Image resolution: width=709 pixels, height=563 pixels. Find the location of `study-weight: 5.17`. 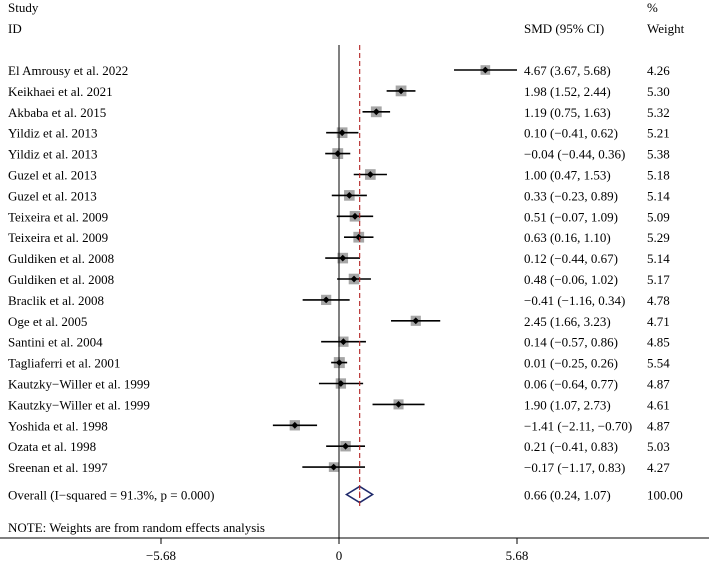

study-weight: 5.17 is located at coordinates (658, 279).